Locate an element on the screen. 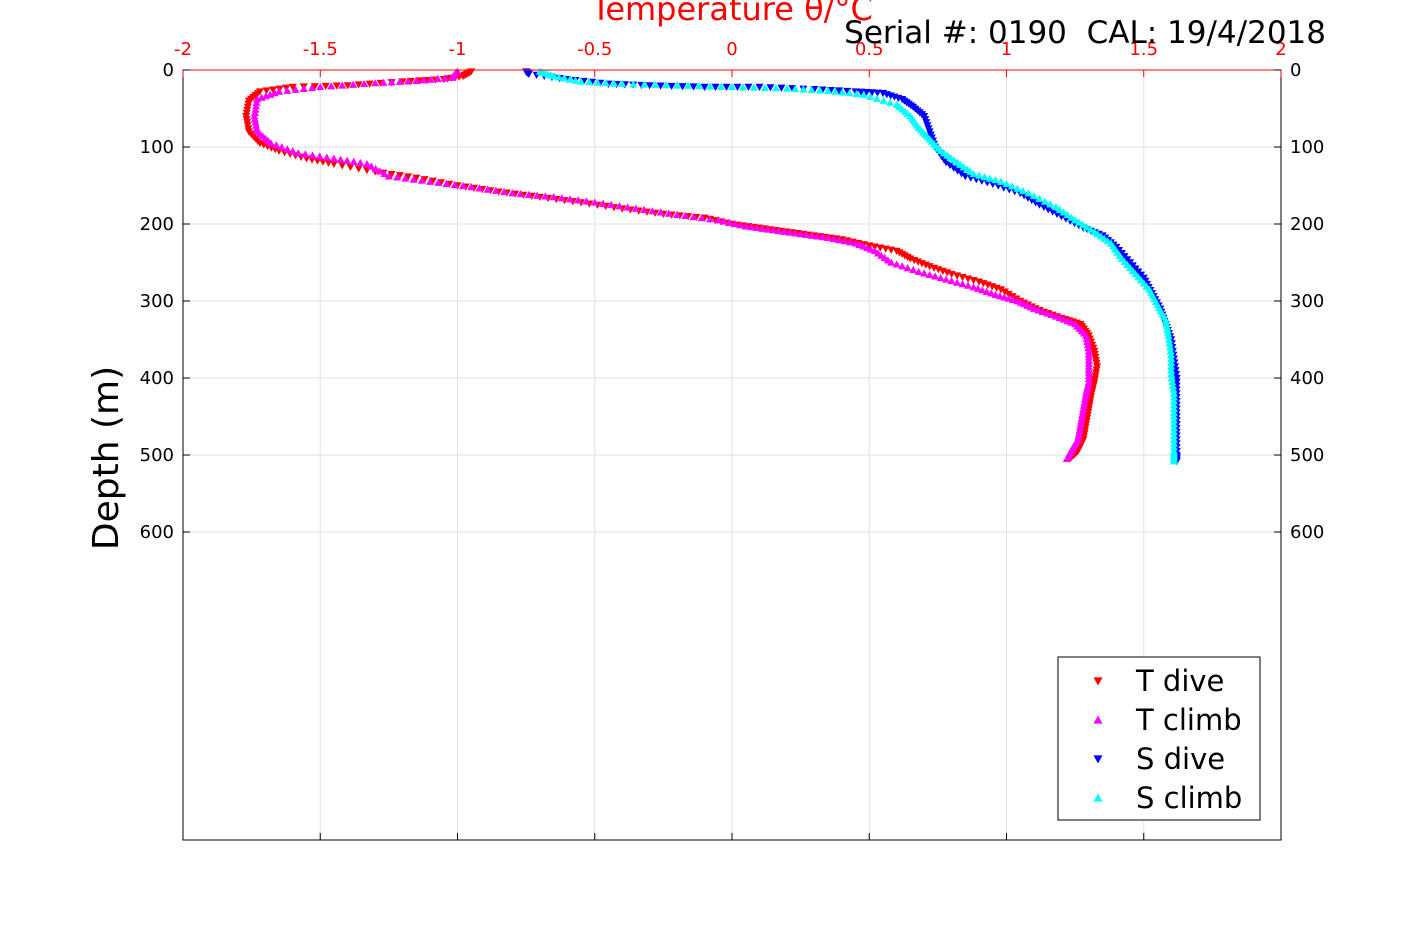 The image size is (1417, 945). y-tick-label-left: 600 is located at coordinates (157, 532).